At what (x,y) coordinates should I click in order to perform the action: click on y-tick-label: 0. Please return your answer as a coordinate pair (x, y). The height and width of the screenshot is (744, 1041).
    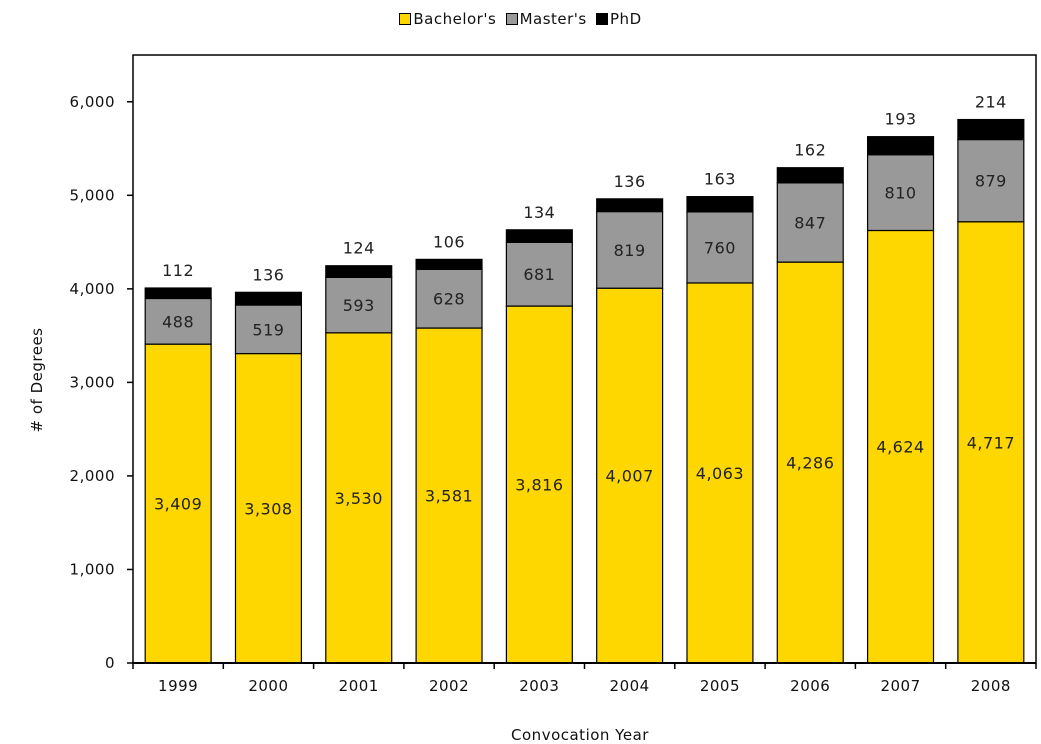
    Looking at the image, I should click on (110, 663).